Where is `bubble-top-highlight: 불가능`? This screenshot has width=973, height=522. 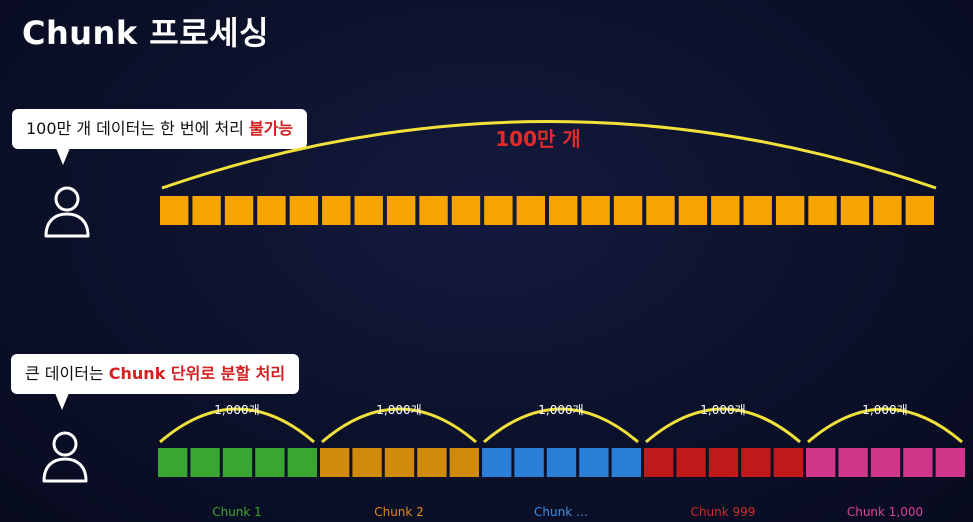 bubble-top-highlight: 불가능 is located at coordinates (271, 128).